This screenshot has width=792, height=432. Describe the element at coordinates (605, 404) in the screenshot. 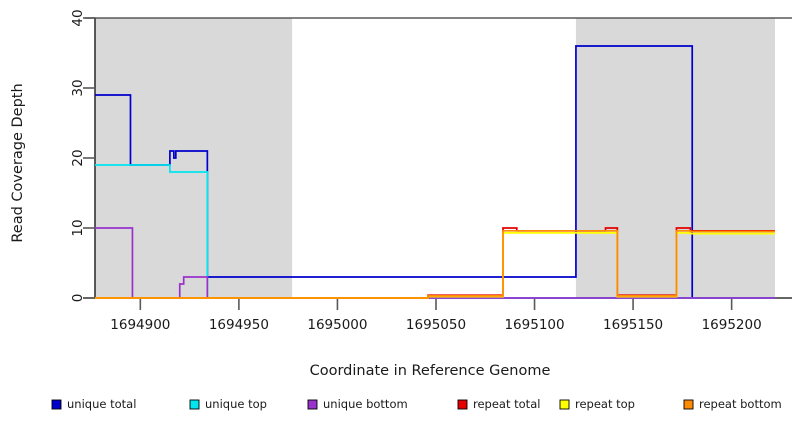

I see `legend-label: repeat top` at that location.